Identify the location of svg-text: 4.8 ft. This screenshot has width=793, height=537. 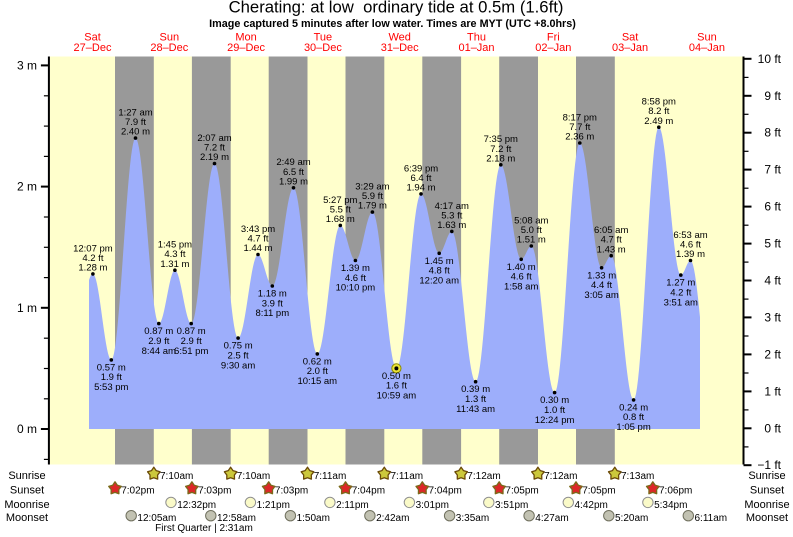
(439, 271).